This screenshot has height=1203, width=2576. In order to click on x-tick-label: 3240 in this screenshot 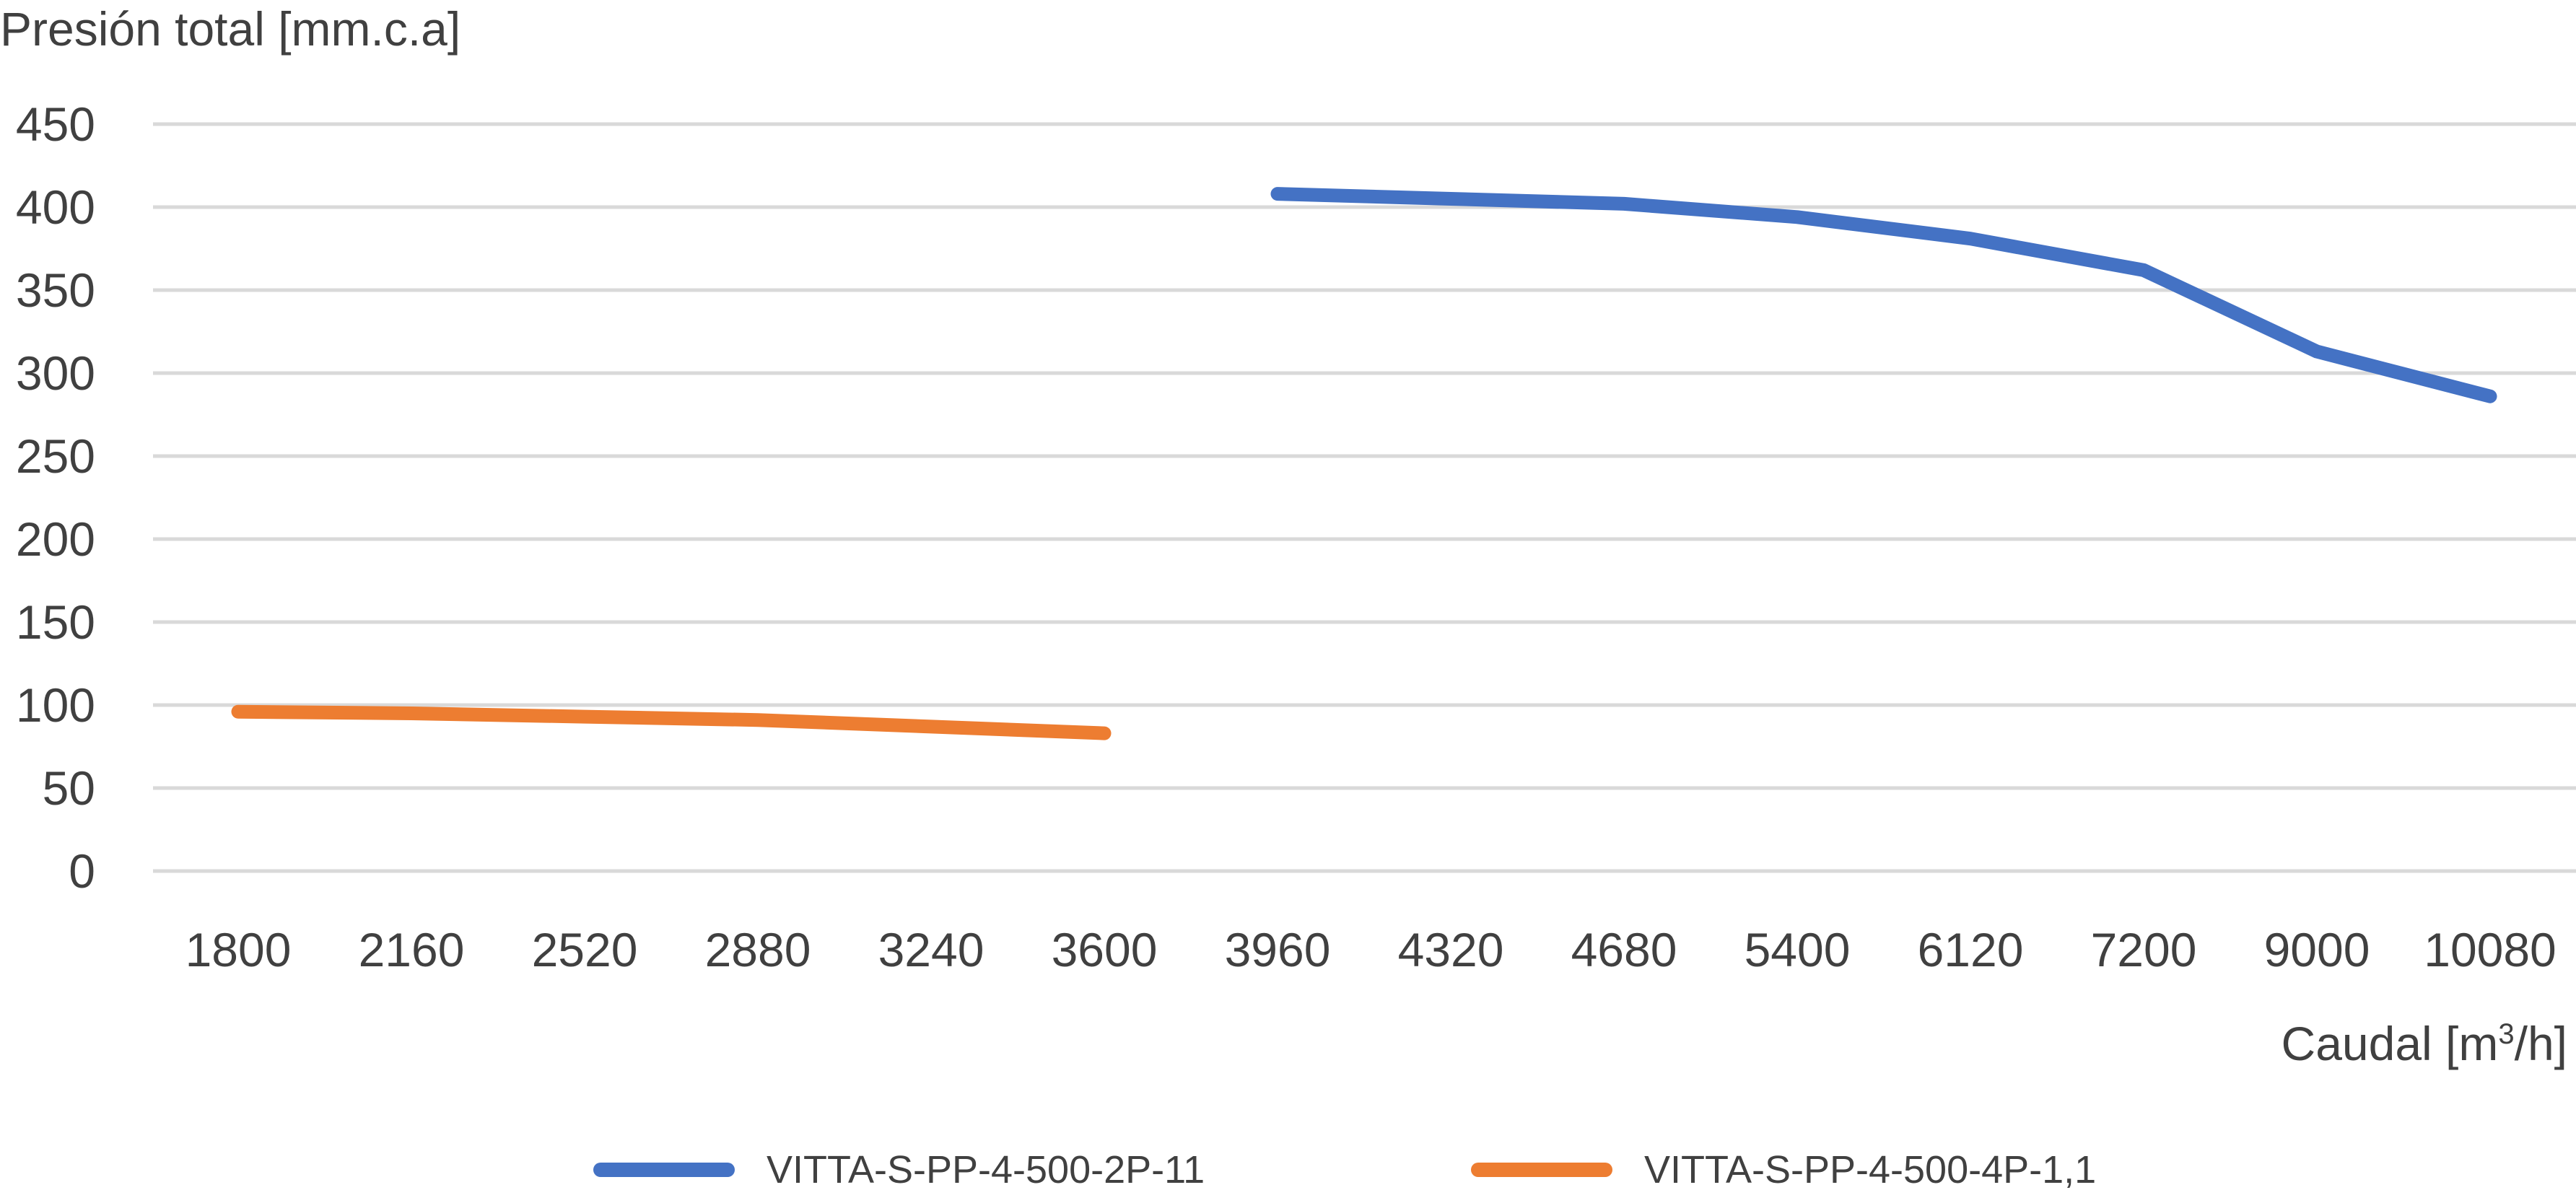, I will do `click(931, 950)`.